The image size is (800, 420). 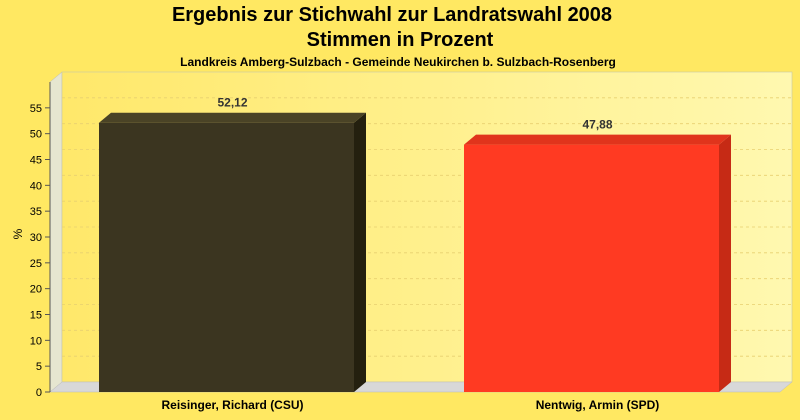 What do you see at coordinates (232, 405) in the screenshot?
I see `x-tick-label: Reisinger, Richard (CSU)` at bounding box center [232, 405].